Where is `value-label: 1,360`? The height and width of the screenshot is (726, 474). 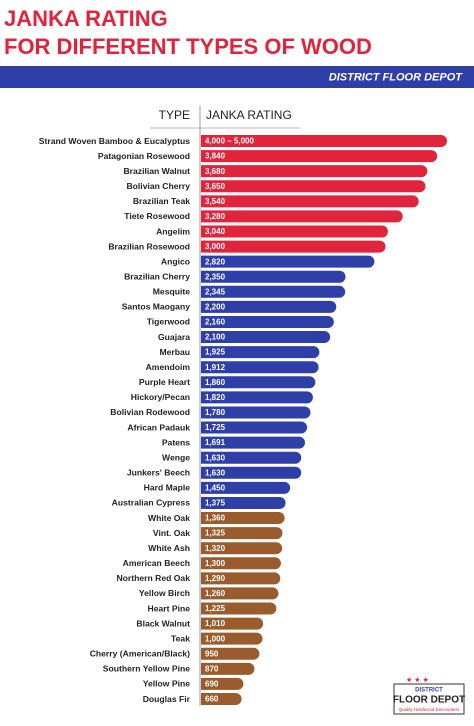 value-label: 1,360 is located at coordinates (215, 518).